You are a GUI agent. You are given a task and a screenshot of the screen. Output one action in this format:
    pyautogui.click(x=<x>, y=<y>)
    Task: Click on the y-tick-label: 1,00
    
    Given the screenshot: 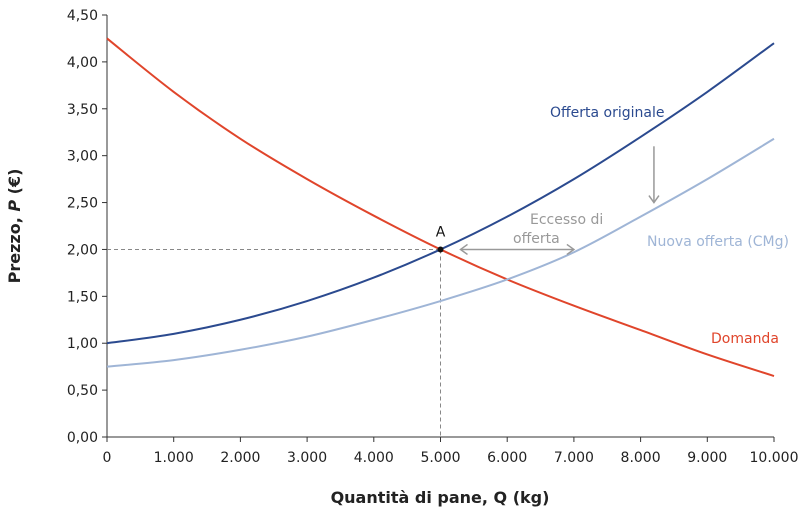 What is the action you would take?
    pyautogui.click(x=82, y=344)
    